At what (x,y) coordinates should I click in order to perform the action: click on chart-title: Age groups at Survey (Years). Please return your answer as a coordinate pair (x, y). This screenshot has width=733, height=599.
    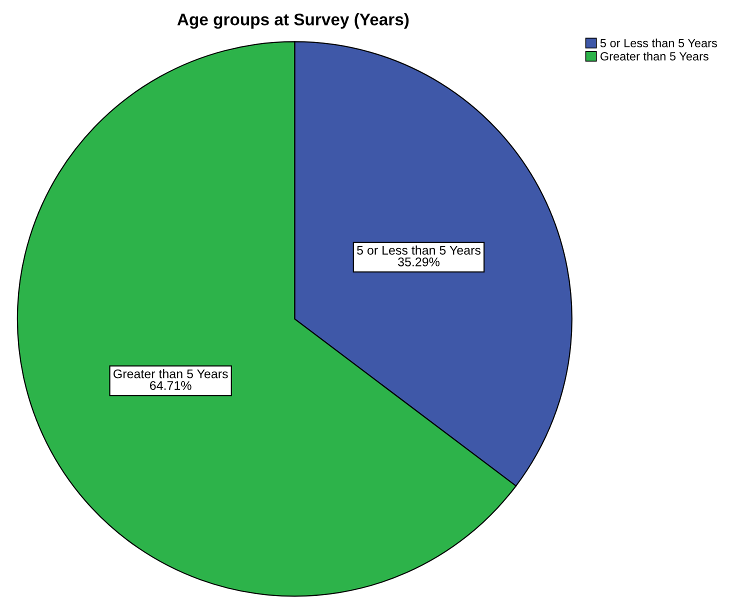
    Looking at the image, I should click on (293, 21).